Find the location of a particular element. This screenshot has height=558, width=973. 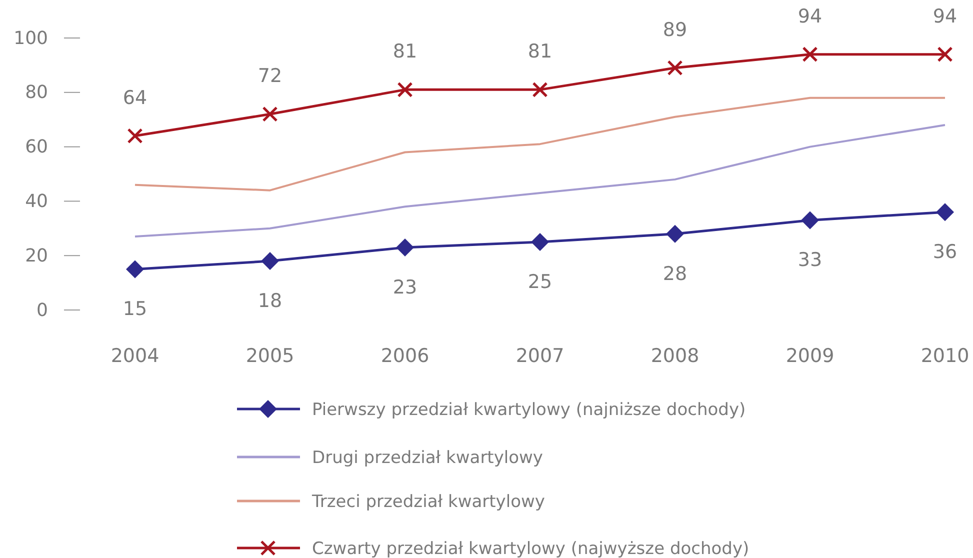

y-tick-label: 100 is located at coordinates (31, 38).